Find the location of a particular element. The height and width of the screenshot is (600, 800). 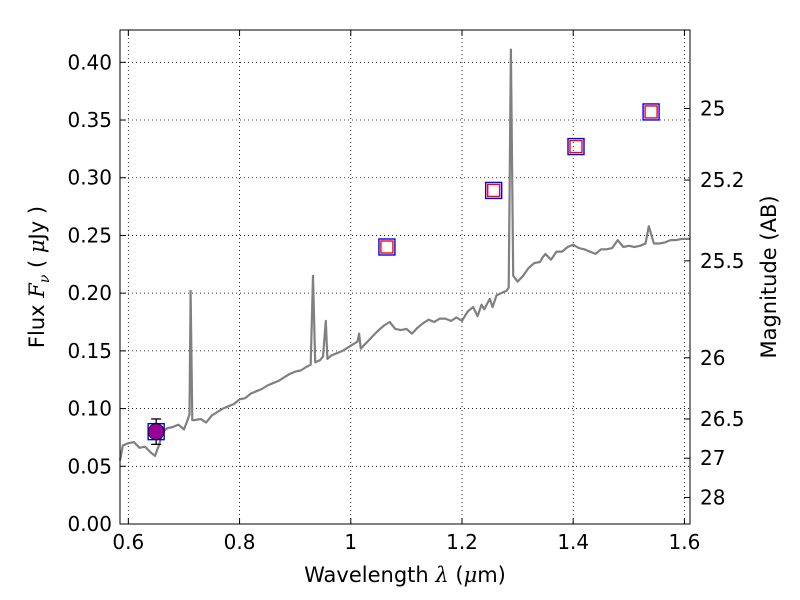

x-tick-label: 1.6 is located at coordinates (685, 542).